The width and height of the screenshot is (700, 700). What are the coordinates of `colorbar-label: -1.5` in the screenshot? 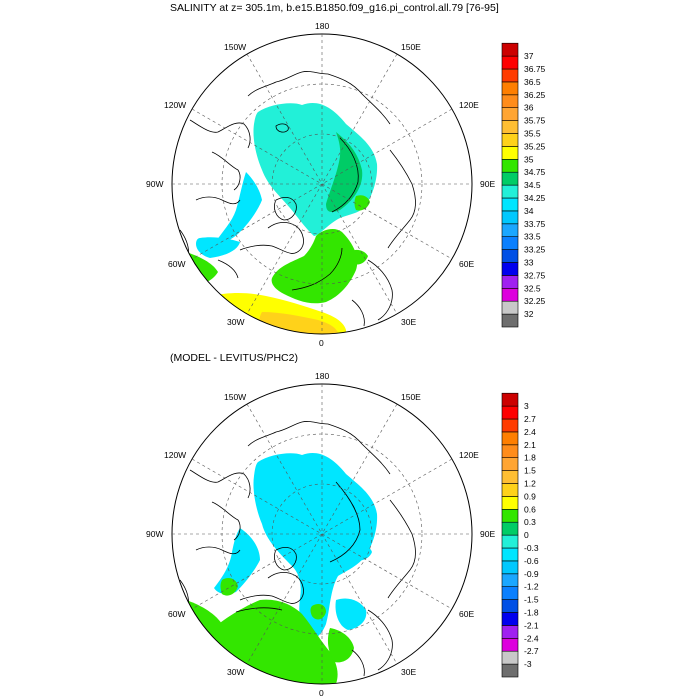 It's located at (531, 600).